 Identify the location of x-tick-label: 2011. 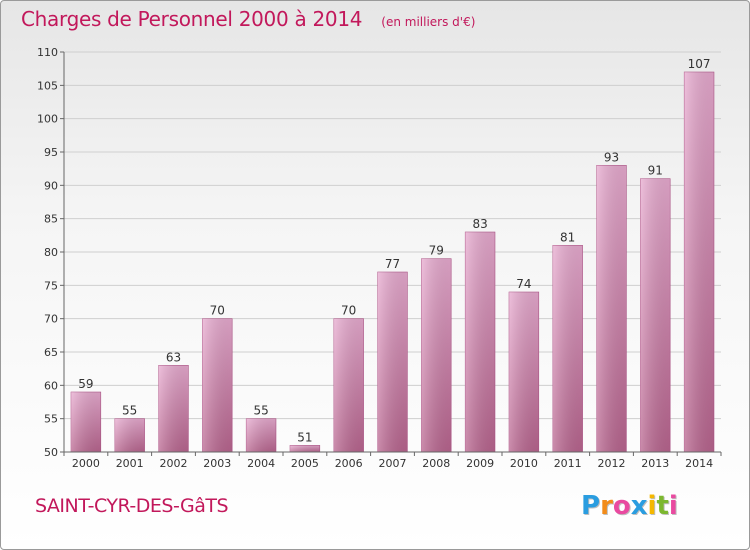
(568, 463).